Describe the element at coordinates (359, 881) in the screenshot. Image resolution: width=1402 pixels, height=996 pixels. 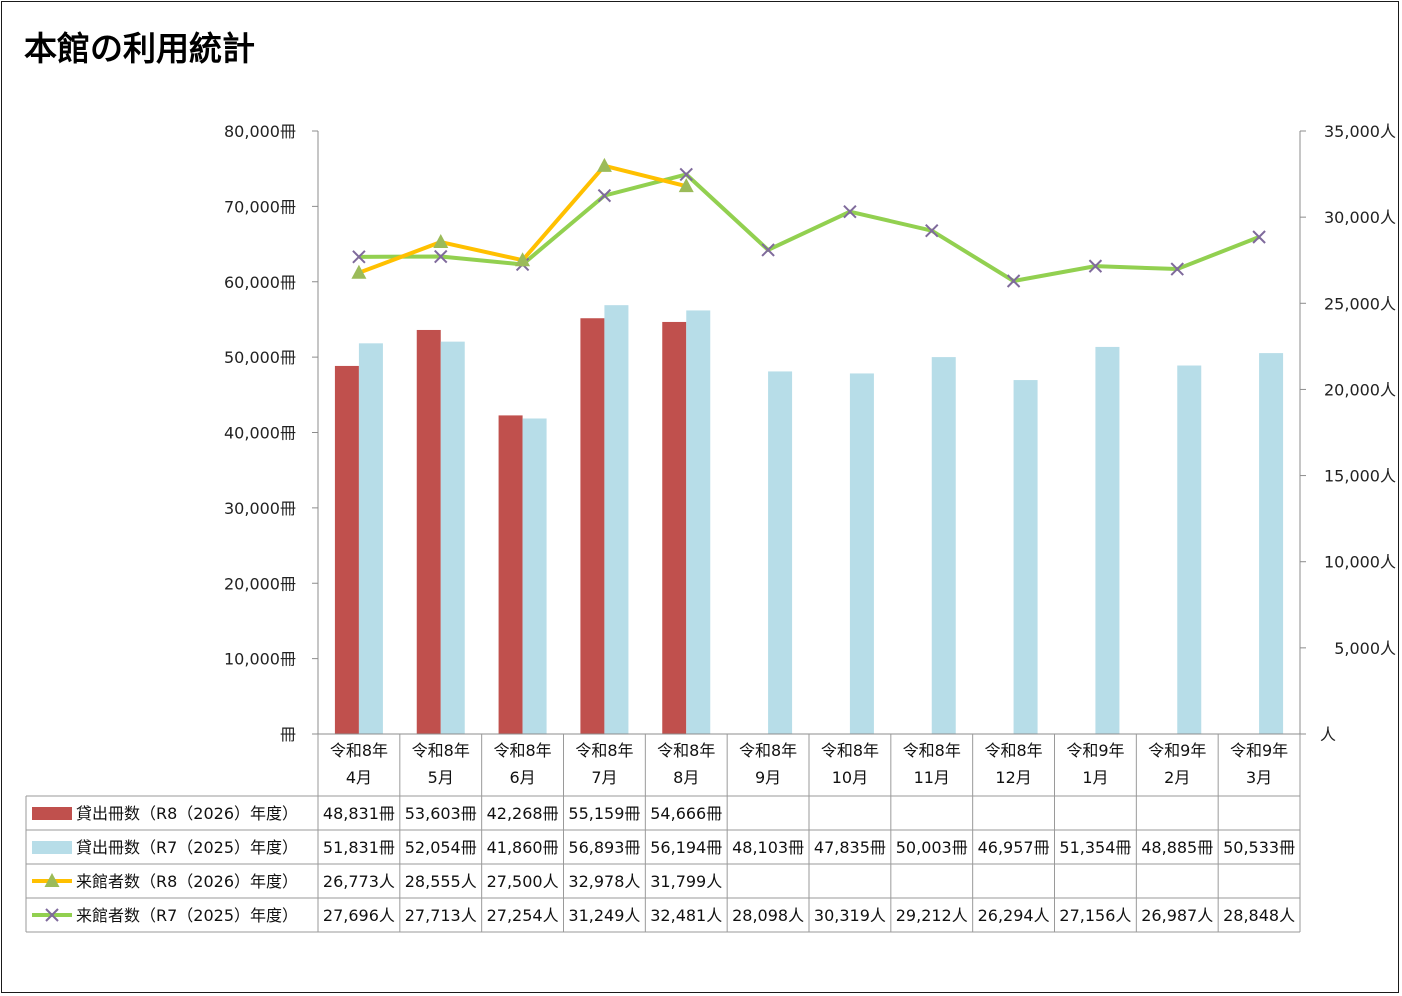
I see `table-cell: 26,773人` at that location.